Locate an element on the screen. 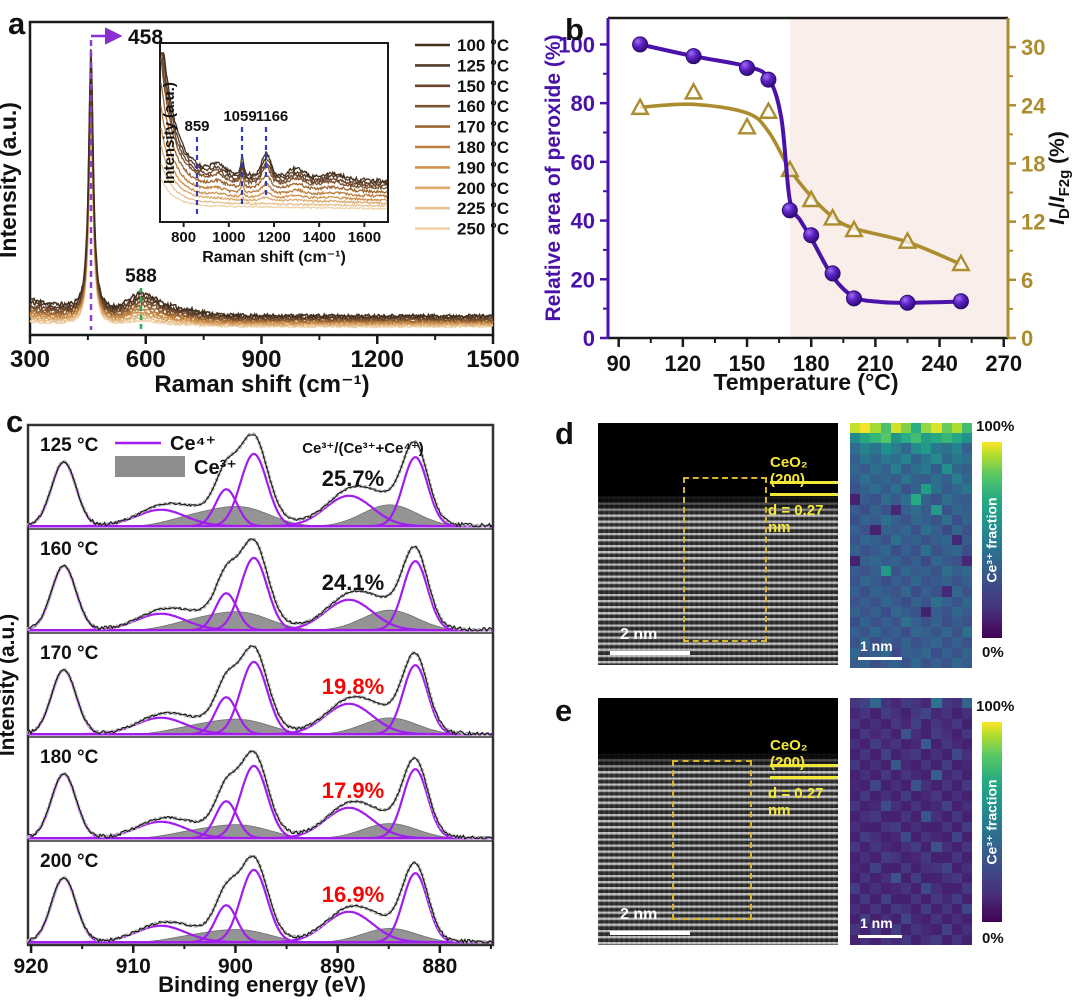 Image resolution: width=1080 pixels, height=1000 pixels. c-x-tick-label: 920 is located at coordinates (31, 966).